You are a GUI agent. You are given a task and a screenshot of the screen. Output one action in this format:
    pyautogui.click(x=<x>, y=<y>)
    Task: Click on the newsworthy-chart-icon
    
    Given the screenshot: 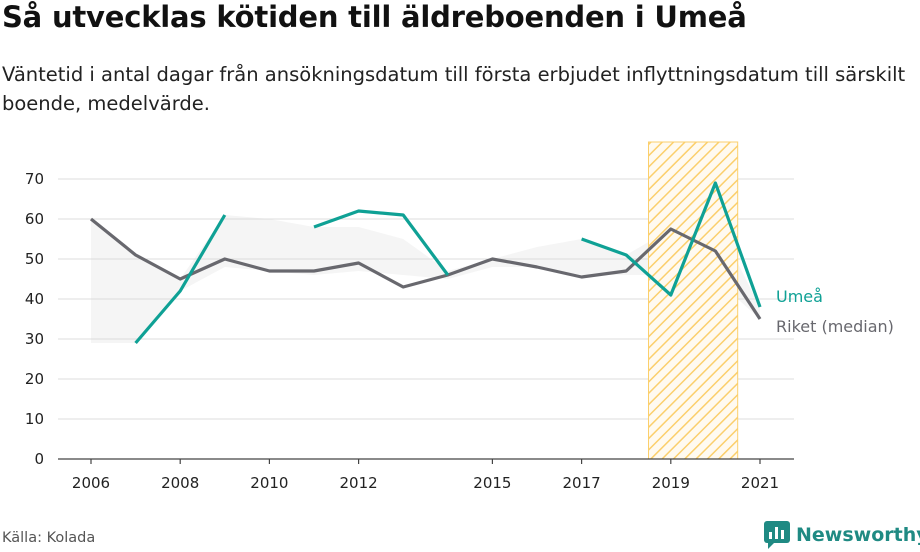 What is the action you would take?
    pyautogui.click(x=777, y=535)
    